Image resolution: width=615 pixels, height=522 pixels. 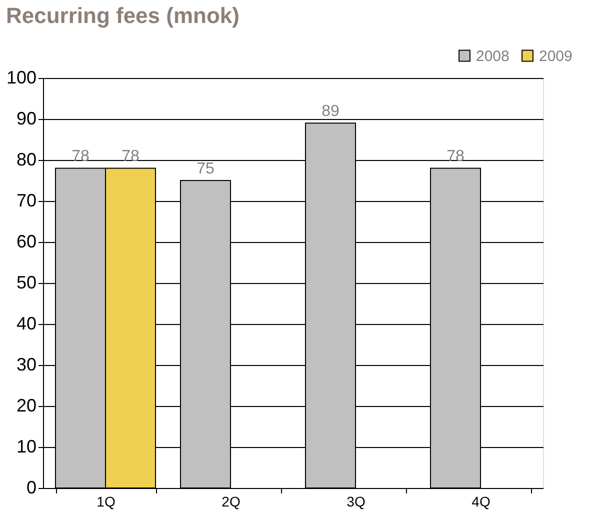 What do you see at coordinates (26, 242) in the screenshot?
I see `y-tick-label: 60` at bounding box center [26, 242].